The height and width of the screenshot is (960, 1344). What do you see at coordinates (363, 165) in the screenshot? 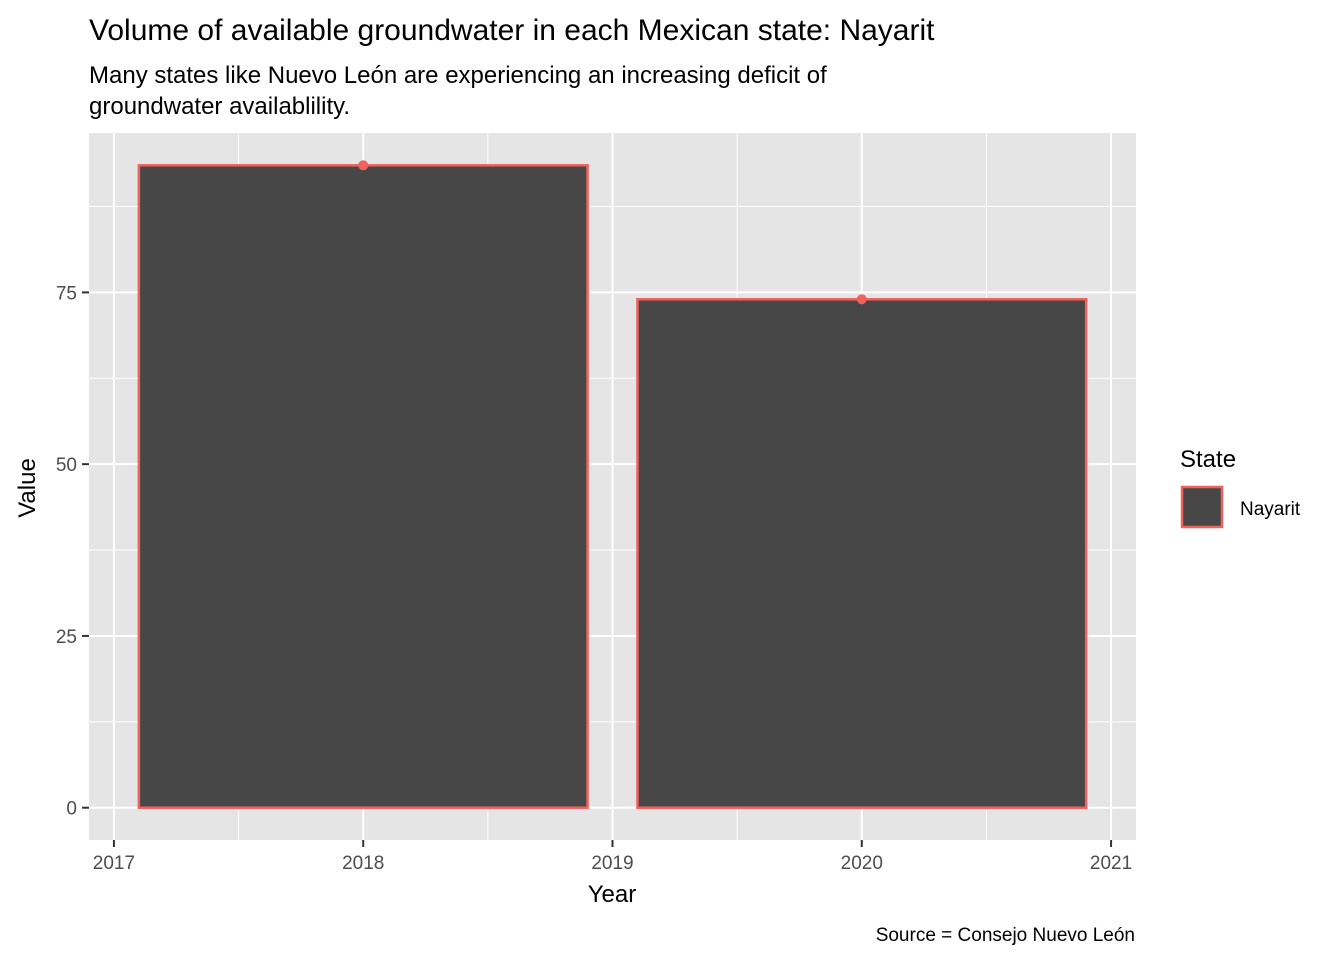
I see `point-2018` at bounding box center [363, 165].